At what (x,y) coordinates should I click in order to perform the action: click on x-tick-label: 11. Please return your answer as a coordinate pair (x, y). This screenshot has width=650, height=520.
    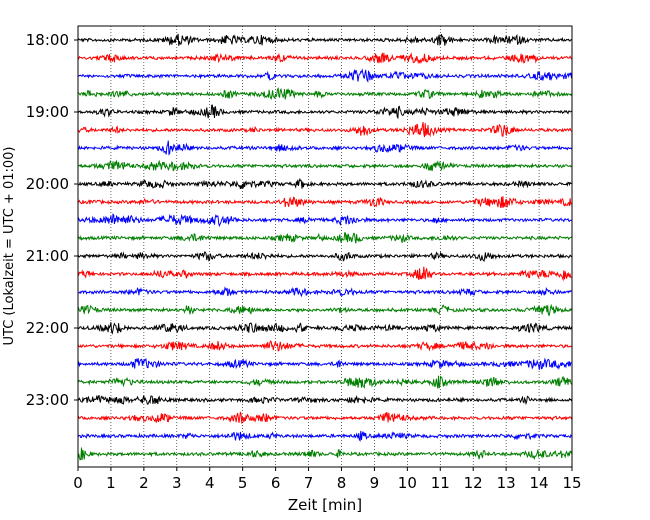
    Looking at the image, I should click on (440, 483).